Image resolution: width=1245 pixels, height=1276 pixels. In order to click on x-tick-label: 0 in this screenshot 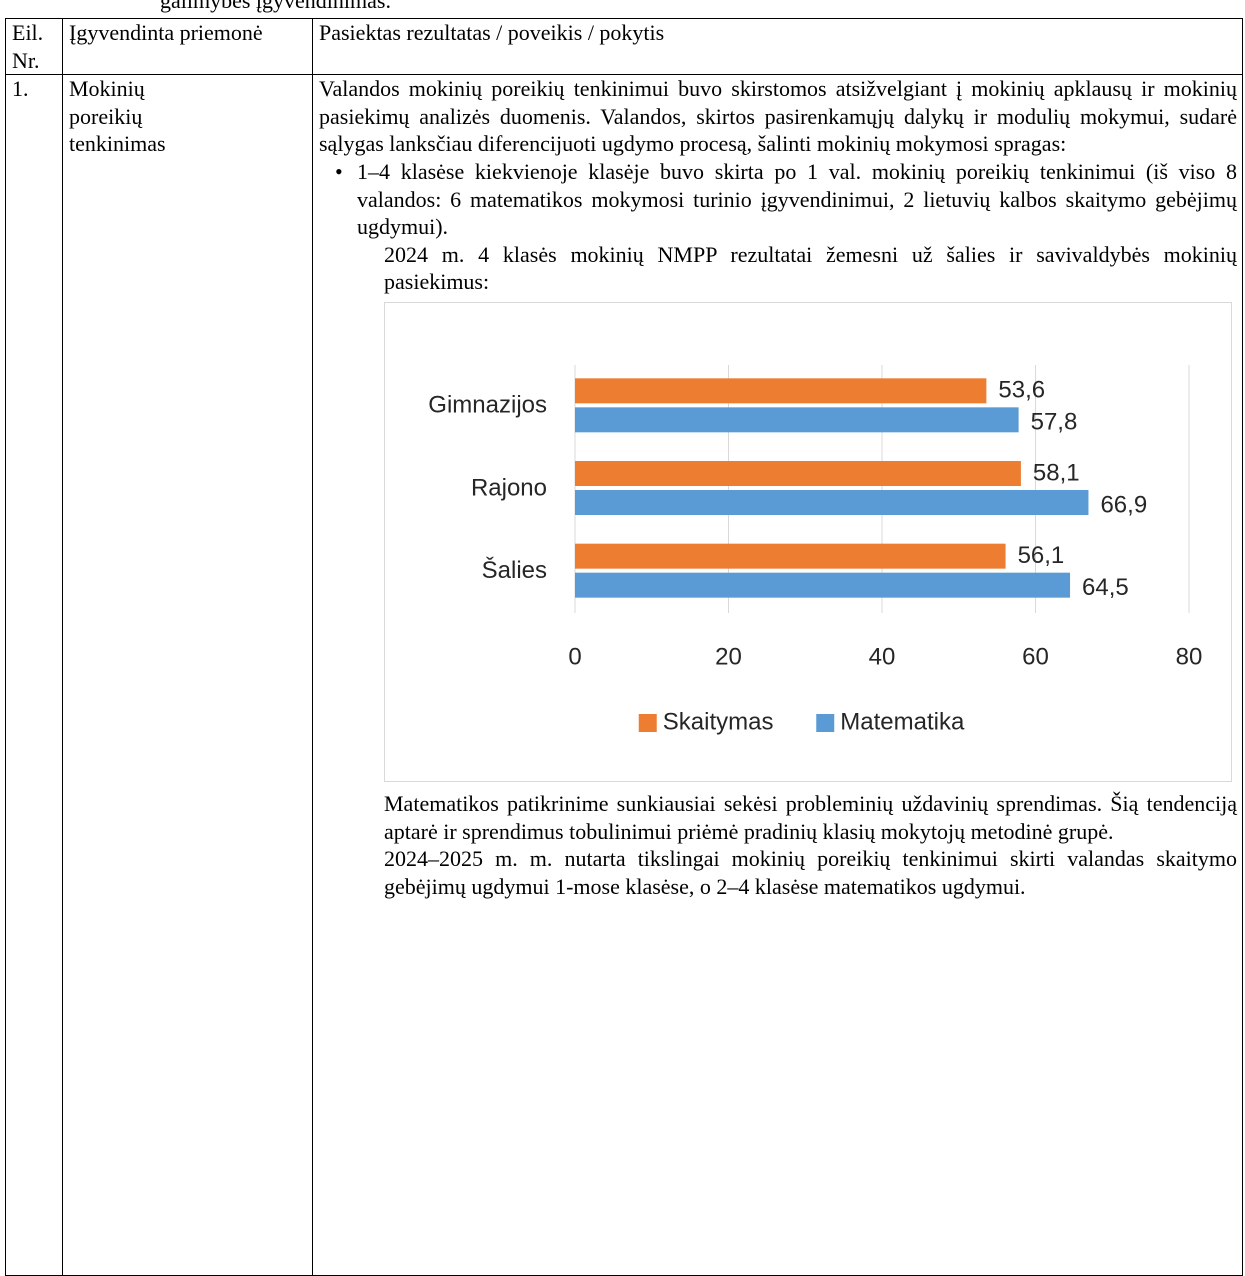, I will do `click(574, 656)`.